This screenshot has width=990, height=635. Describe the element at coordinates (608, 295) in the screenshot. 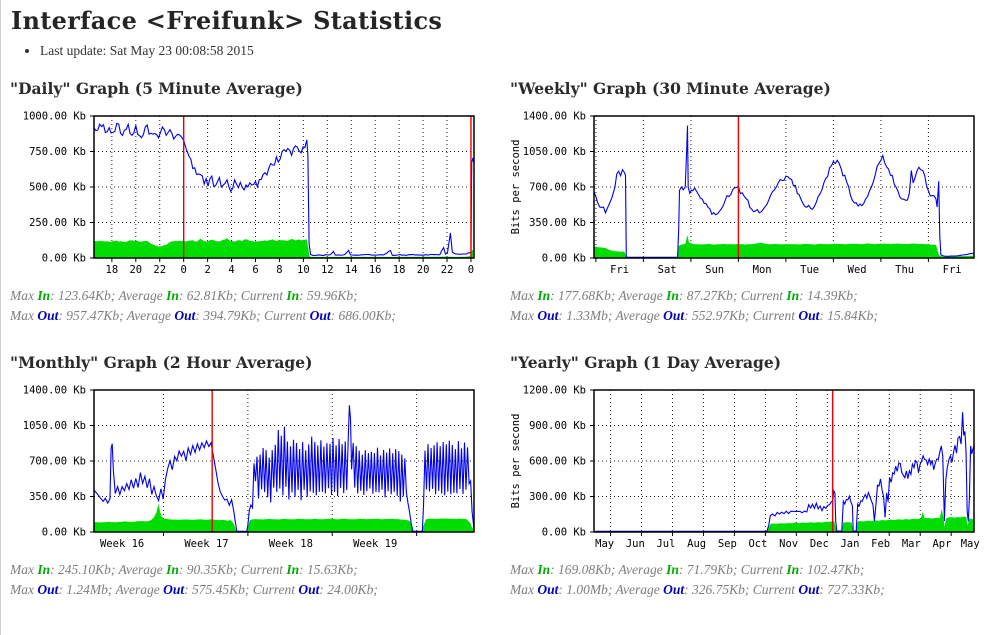

I see `stats-text: : 177.68Kb; Average` at that location.